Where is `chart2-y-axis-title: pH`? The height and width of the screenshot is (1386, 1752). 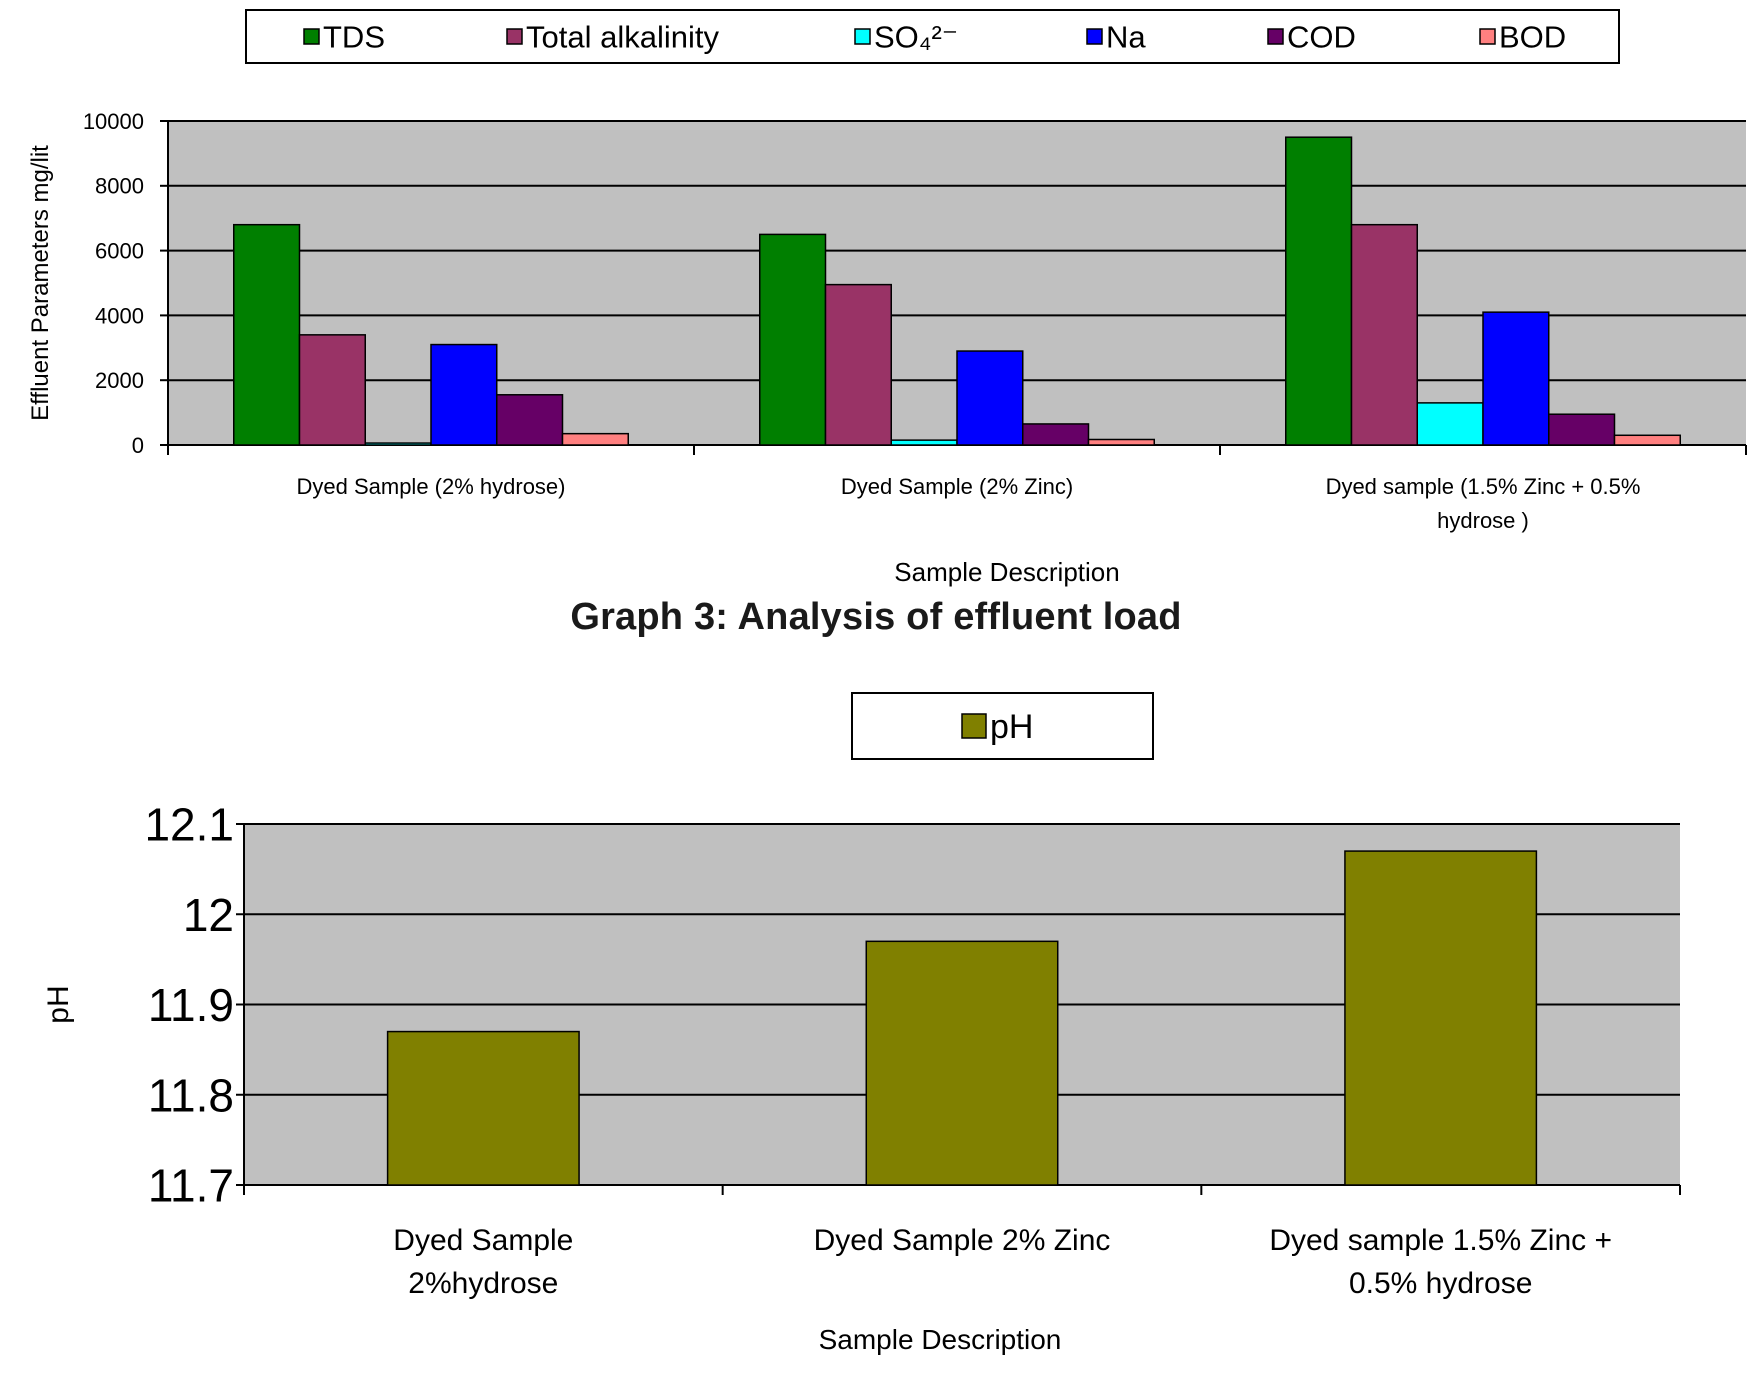
chart2-y-axis-title: pH is located at coordinates (58, 1004).